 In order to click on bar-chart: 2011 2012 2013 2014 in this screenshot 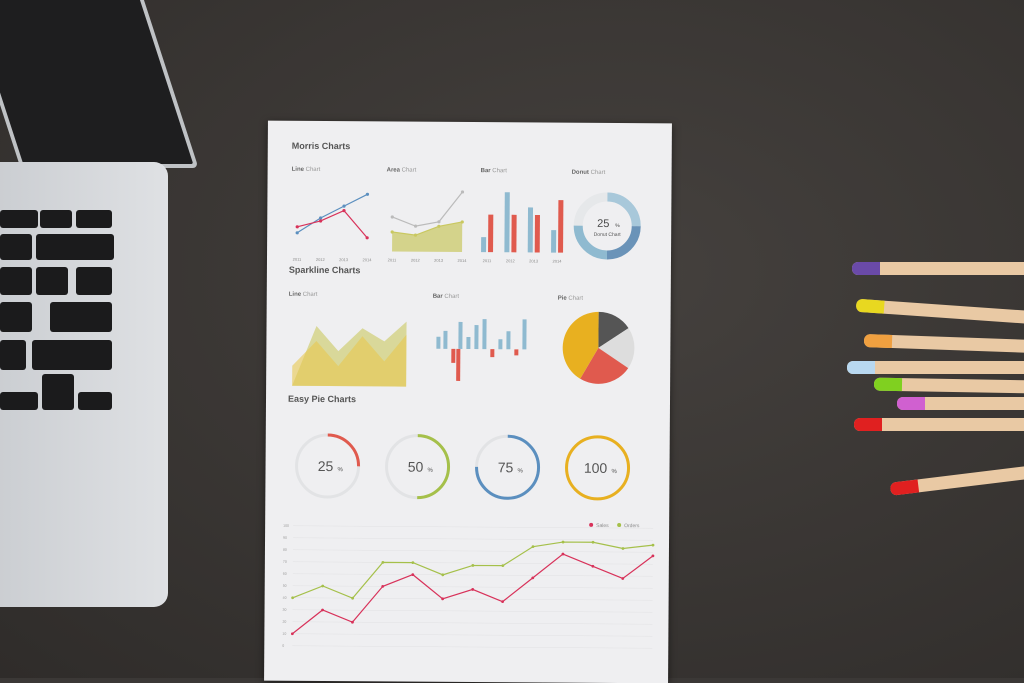, I will do `click(522, 228)`.